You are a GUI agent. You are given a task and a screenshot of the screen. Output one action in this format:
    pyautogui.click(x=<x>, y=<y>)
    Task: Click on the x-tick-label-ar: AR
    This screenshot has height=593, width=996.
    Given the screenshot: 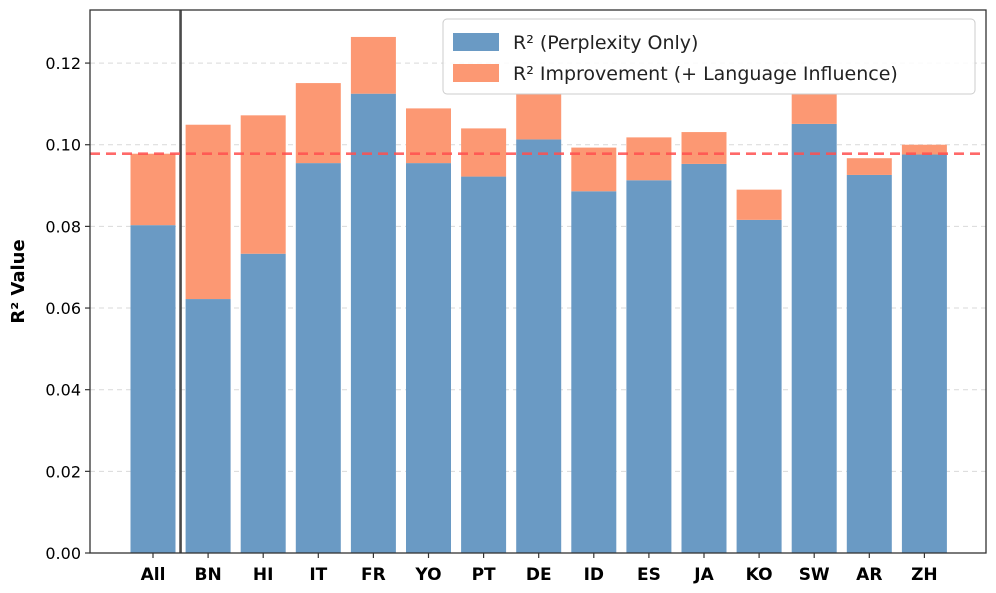 What is the action you would take?
    pyautogui.click(x=869, y=575)
    